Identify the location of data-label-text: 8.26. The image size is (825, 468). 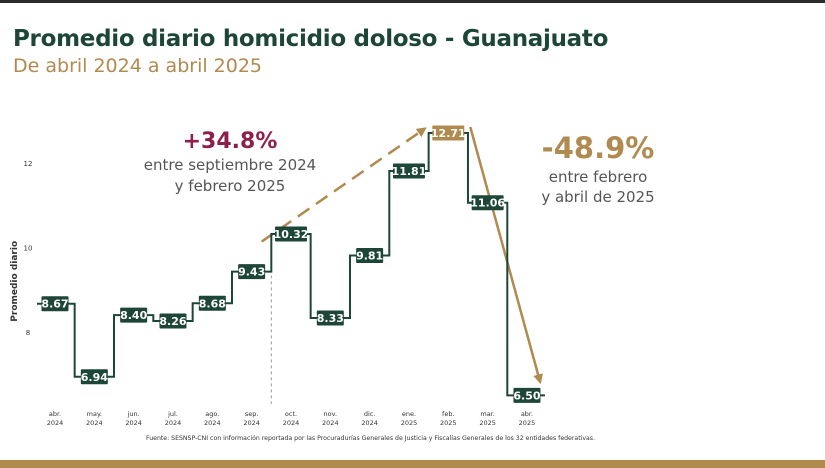
(172, 321).